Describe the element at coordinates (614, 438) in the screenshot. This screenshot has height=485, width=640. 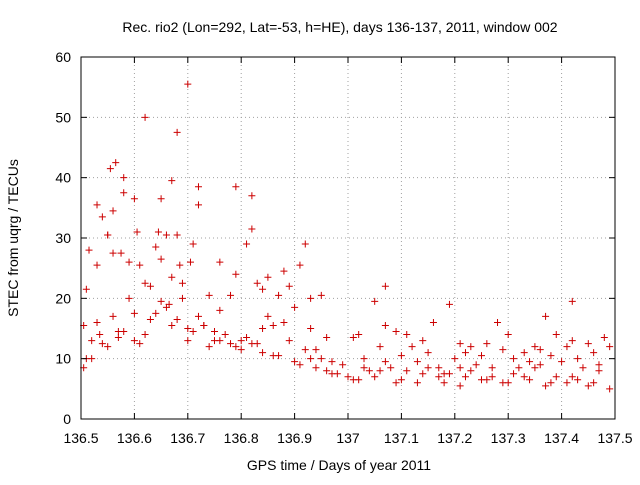
I see `x-tick-label: 137.5` at that location.